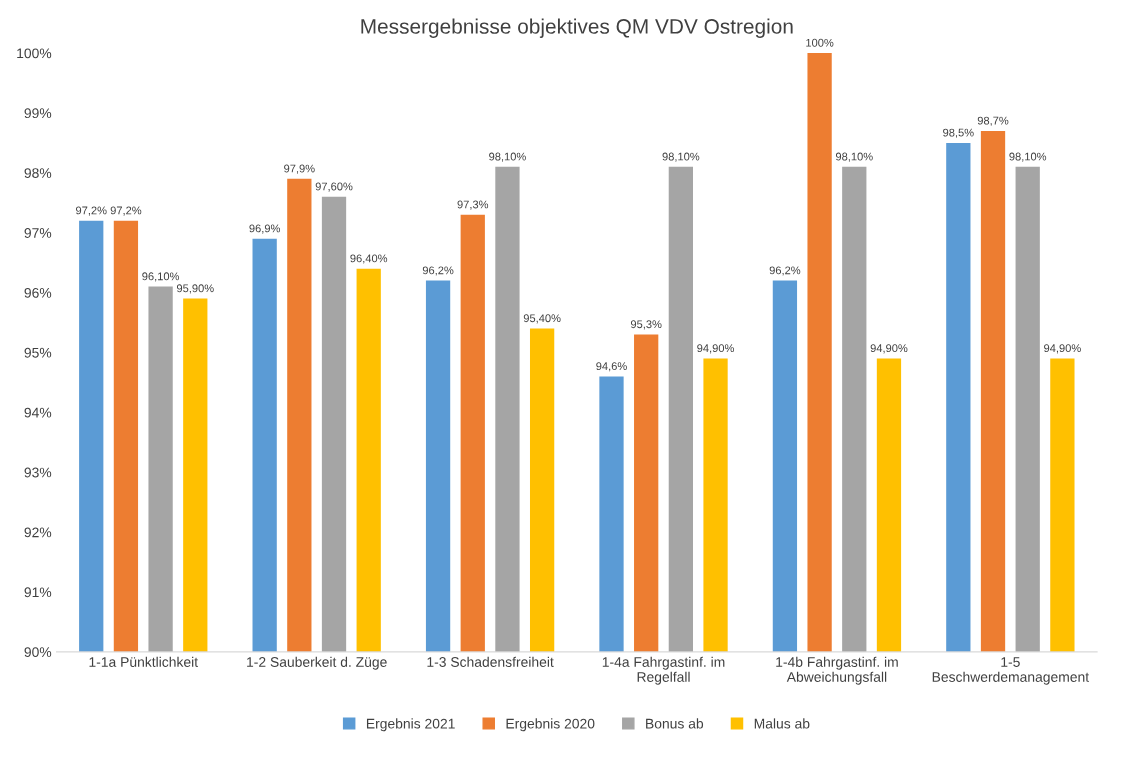 This screenshot has height=758, width=1131. What do you see at coordinates (490, 661) in the screenshot?
I see `x-tick-label: 1-3 Schadensfreiheit` at bounding box center [490, 661].